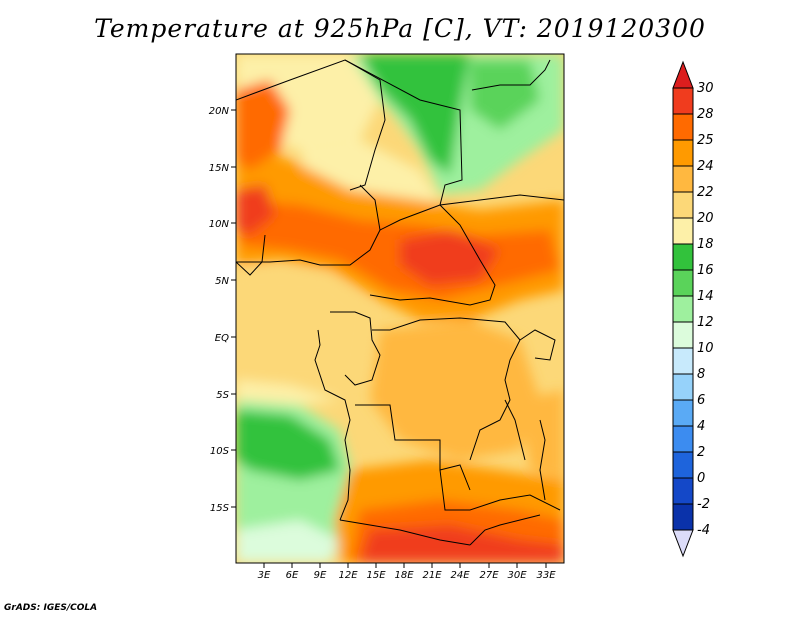 Image resolution: width=800 pixels, height=618 pixels. I want to click on colorbar-label: 18, so click(705, 244).